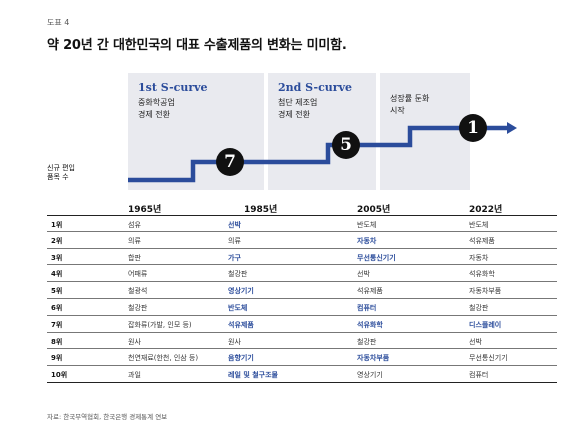  What do you see at coordinates (57, 341) in the screenshot?
I see `rank-cell: 8위` at bounding box center [57, 341].